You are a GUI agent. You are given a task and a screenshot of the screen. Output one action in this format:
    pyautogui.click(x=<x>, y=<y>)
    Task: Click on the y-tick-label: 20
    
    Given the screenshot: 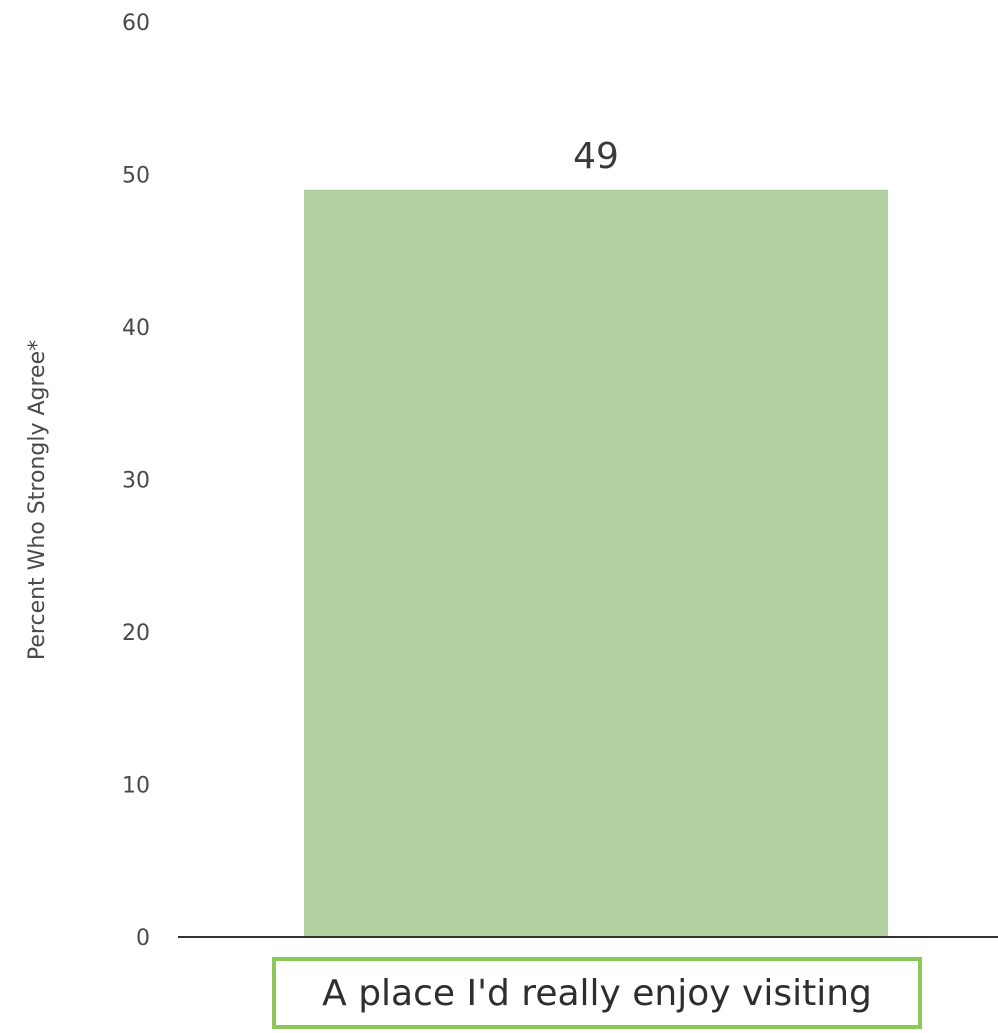 What is the action you would take?
    pyautogui.click(x=136, y=633)
    